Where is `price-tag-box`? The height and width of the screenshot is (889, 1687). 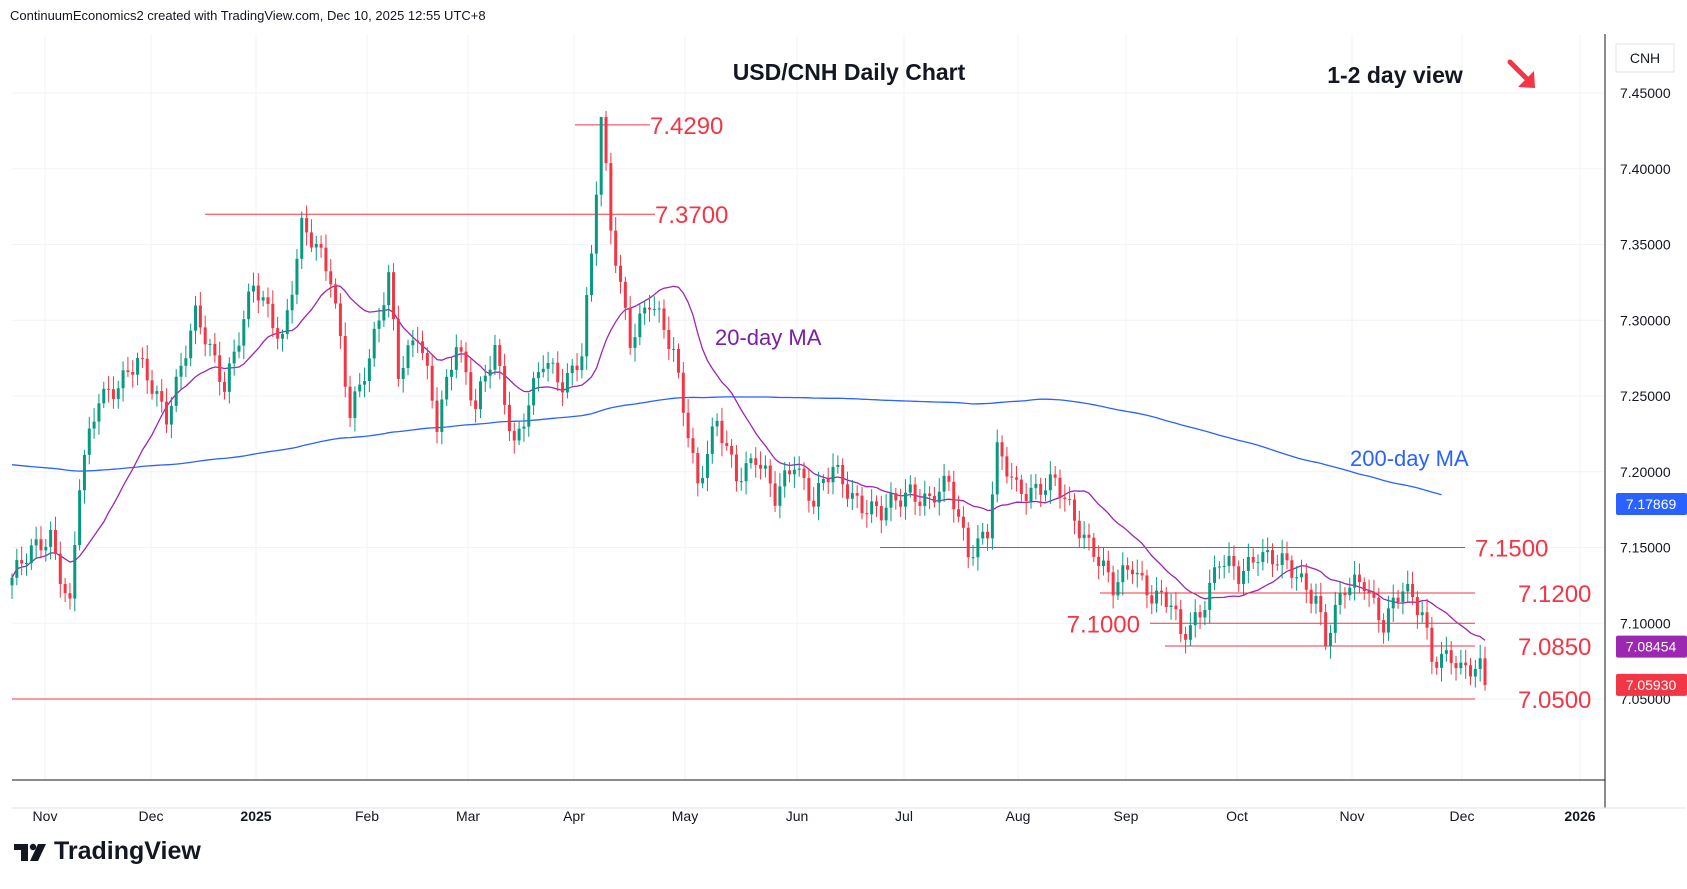 price-tag-box is located at coordinates (1651, 684).